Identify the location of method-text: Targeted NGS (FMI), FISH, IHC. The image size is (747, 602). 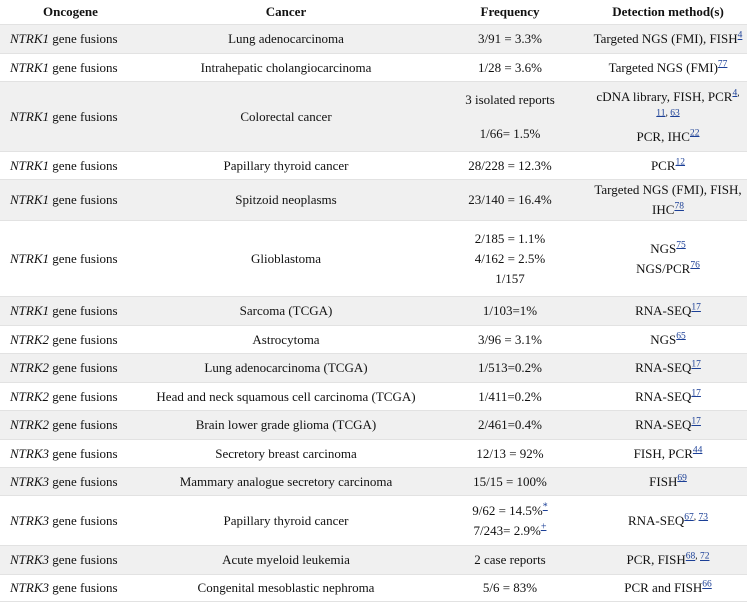
(668, 199).